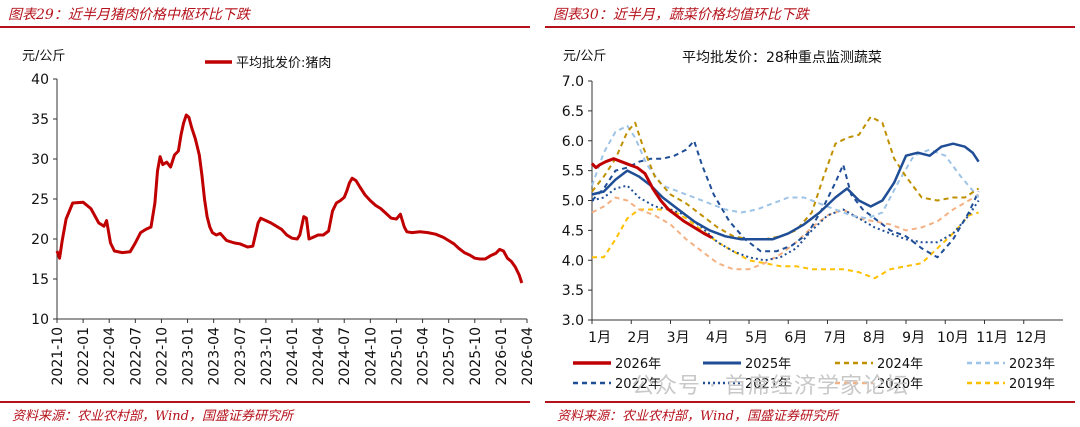 Image resolution: width=1080 pixels, height=427 pixels. What do you see at coordinates (900, 364) in the screenshot?
I see `legend-label: 2024年` at bounding box center [900, 364].